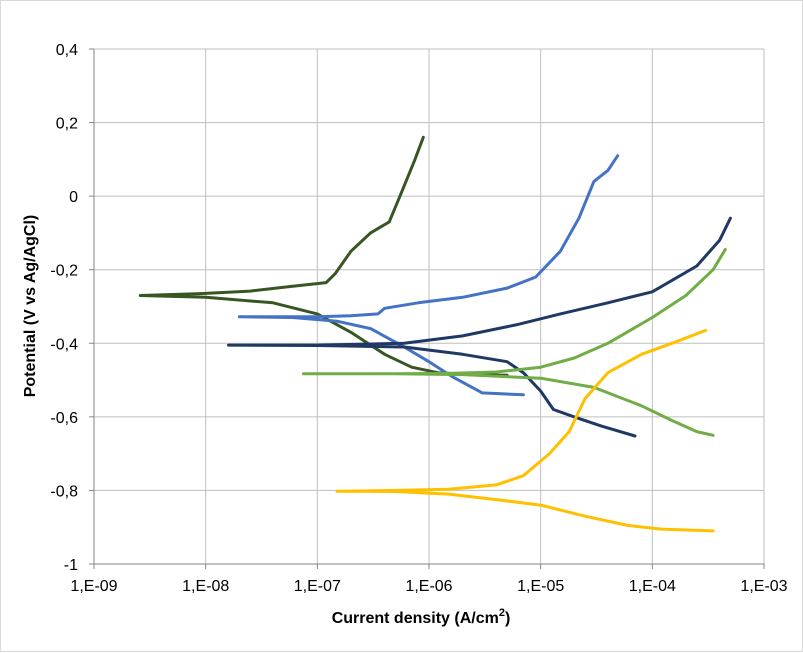 The height and width of the screenshot is (653, 803). Describe the element at coordinates (71, 565) in the screenshot. I see `y-tick-label: -1` at that location.